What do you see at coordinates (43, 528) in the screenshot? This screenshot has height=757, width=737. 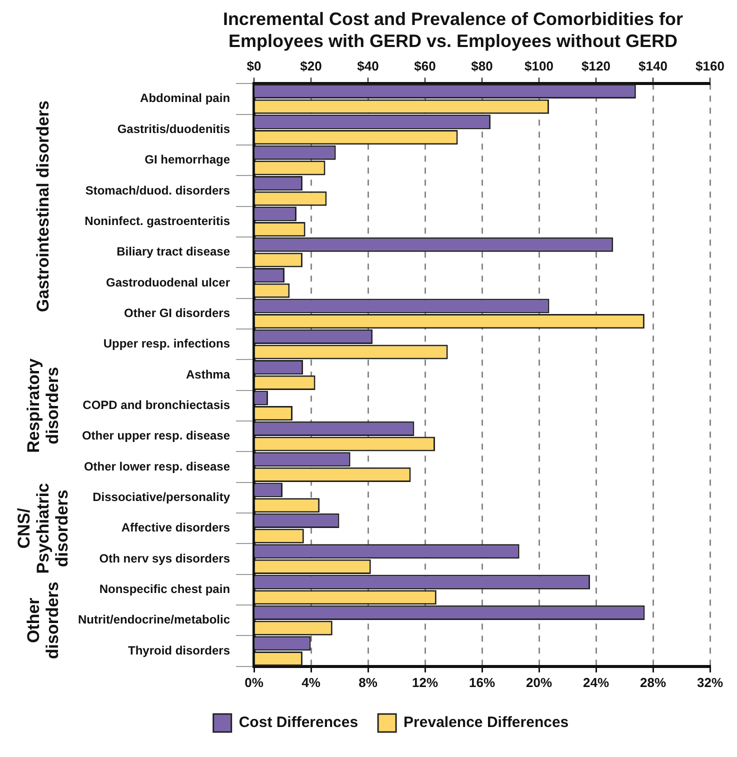 I see `text: CNS/ Psychiatric disorders` at bounding box center [43, 528].